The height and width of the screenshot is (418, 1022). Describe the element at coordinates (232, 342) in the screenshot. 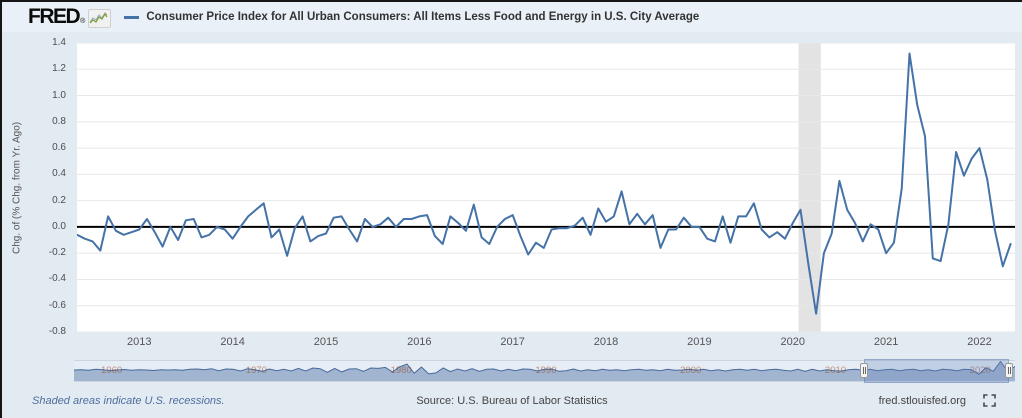

I see `x-tick-label: 2014` at that location.